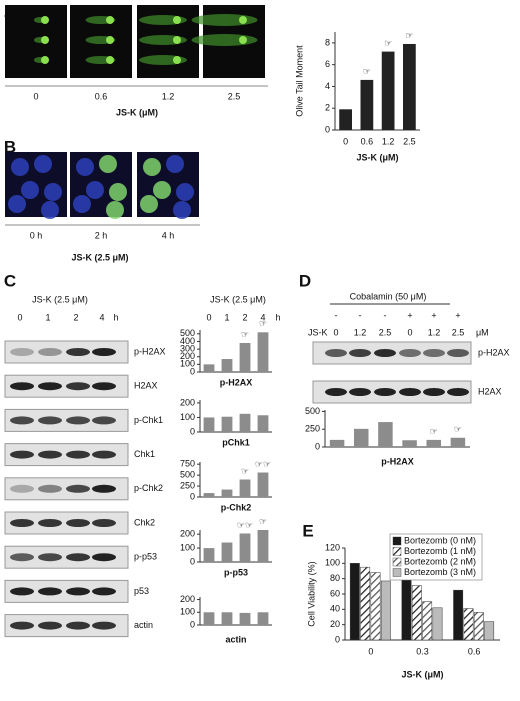  Describe the element at coordinates (312, 411) in the screenshot. I see `y-tick-label: 500` at that location.